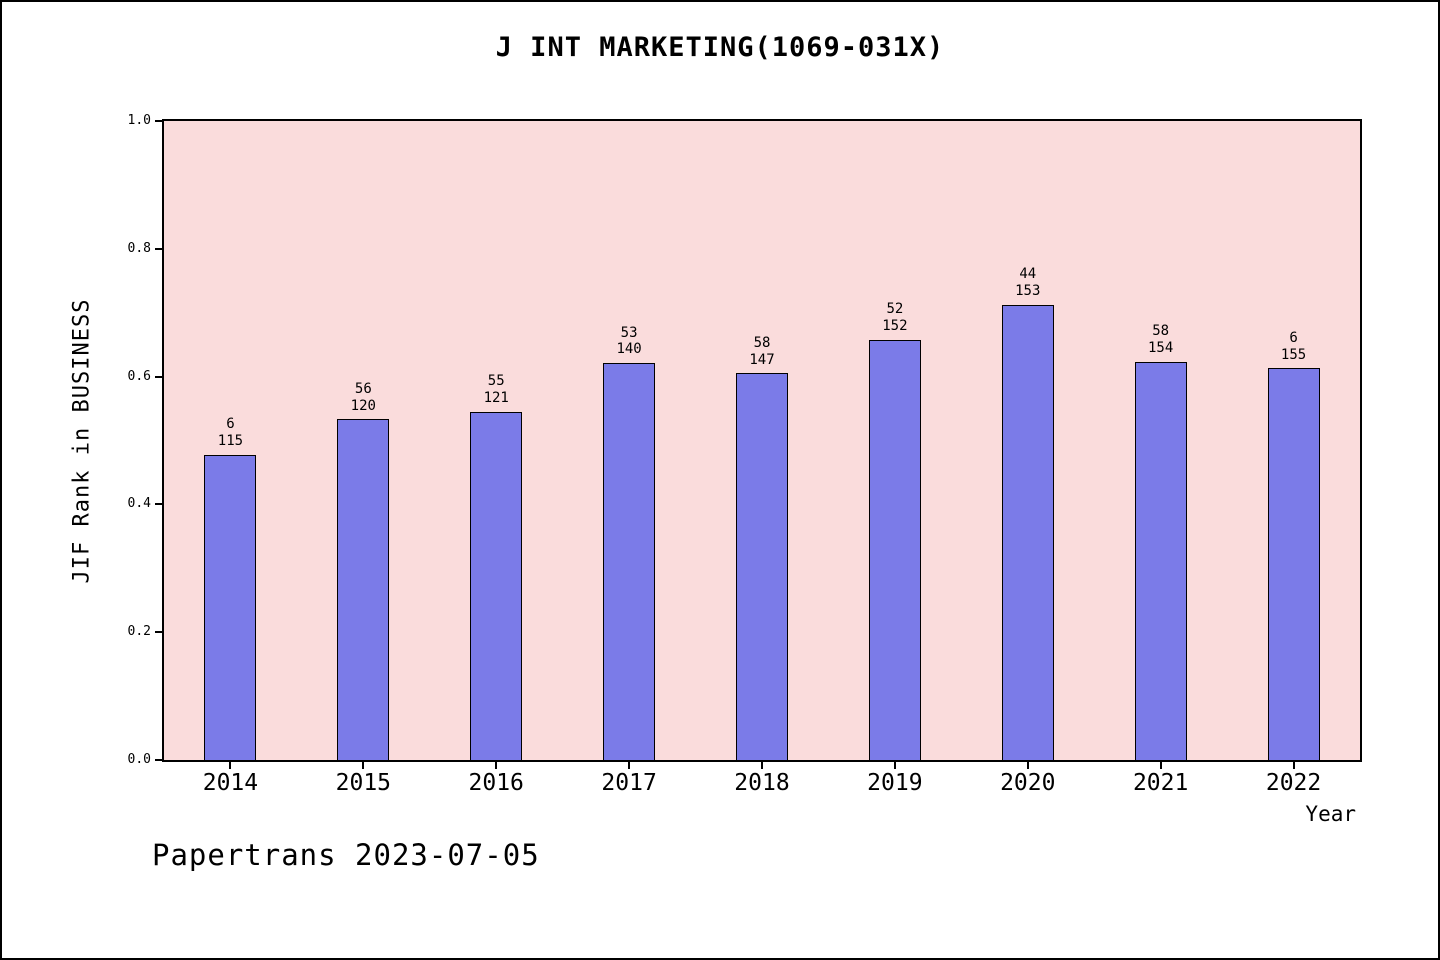 This screenshot has height=960, width=1440. I want to click on bar-value-label: 6 155, so click(1293, 346).